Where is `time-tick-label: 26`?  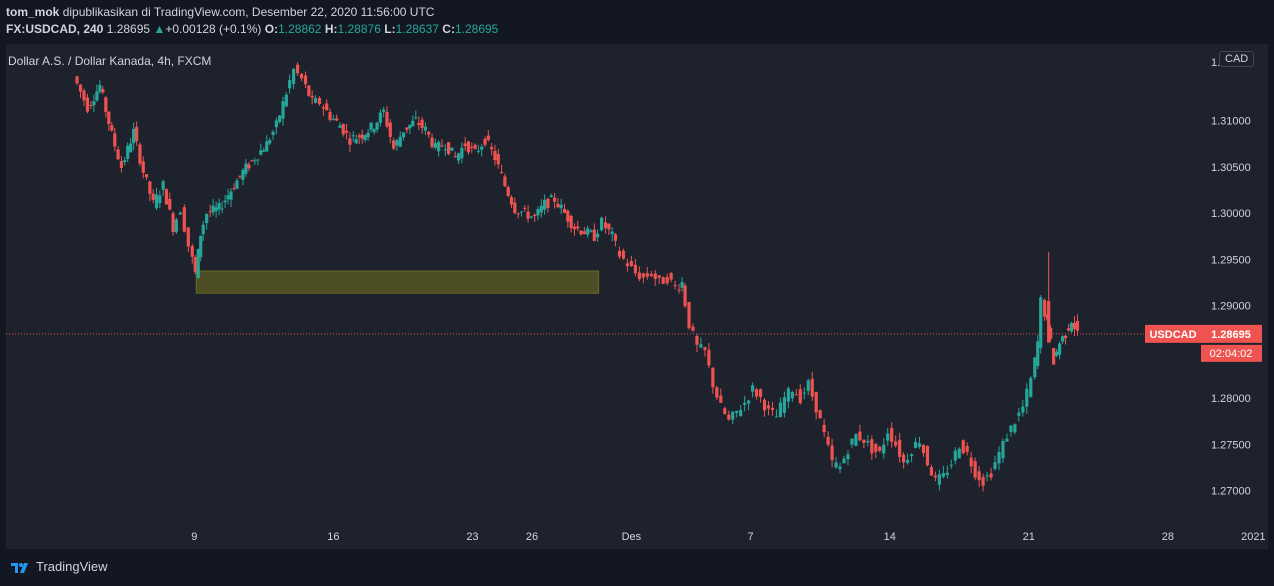 time-tick-label: 26 is located at coordinates (532, 537).